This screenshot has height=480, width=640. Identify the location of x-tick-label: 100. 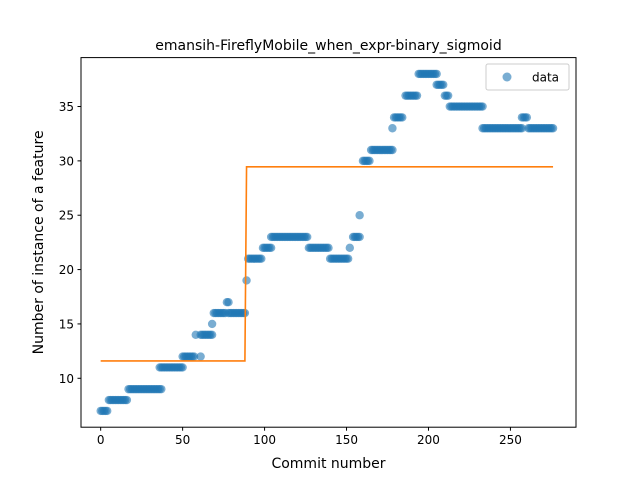
(264, 440).